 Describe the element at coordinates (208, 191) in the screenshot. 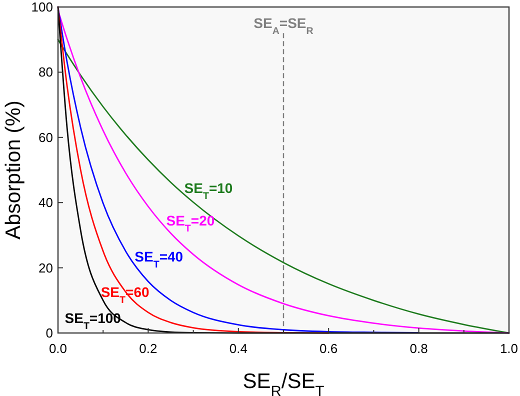

I see `series-label: SE$_{T}$=10` at that location.